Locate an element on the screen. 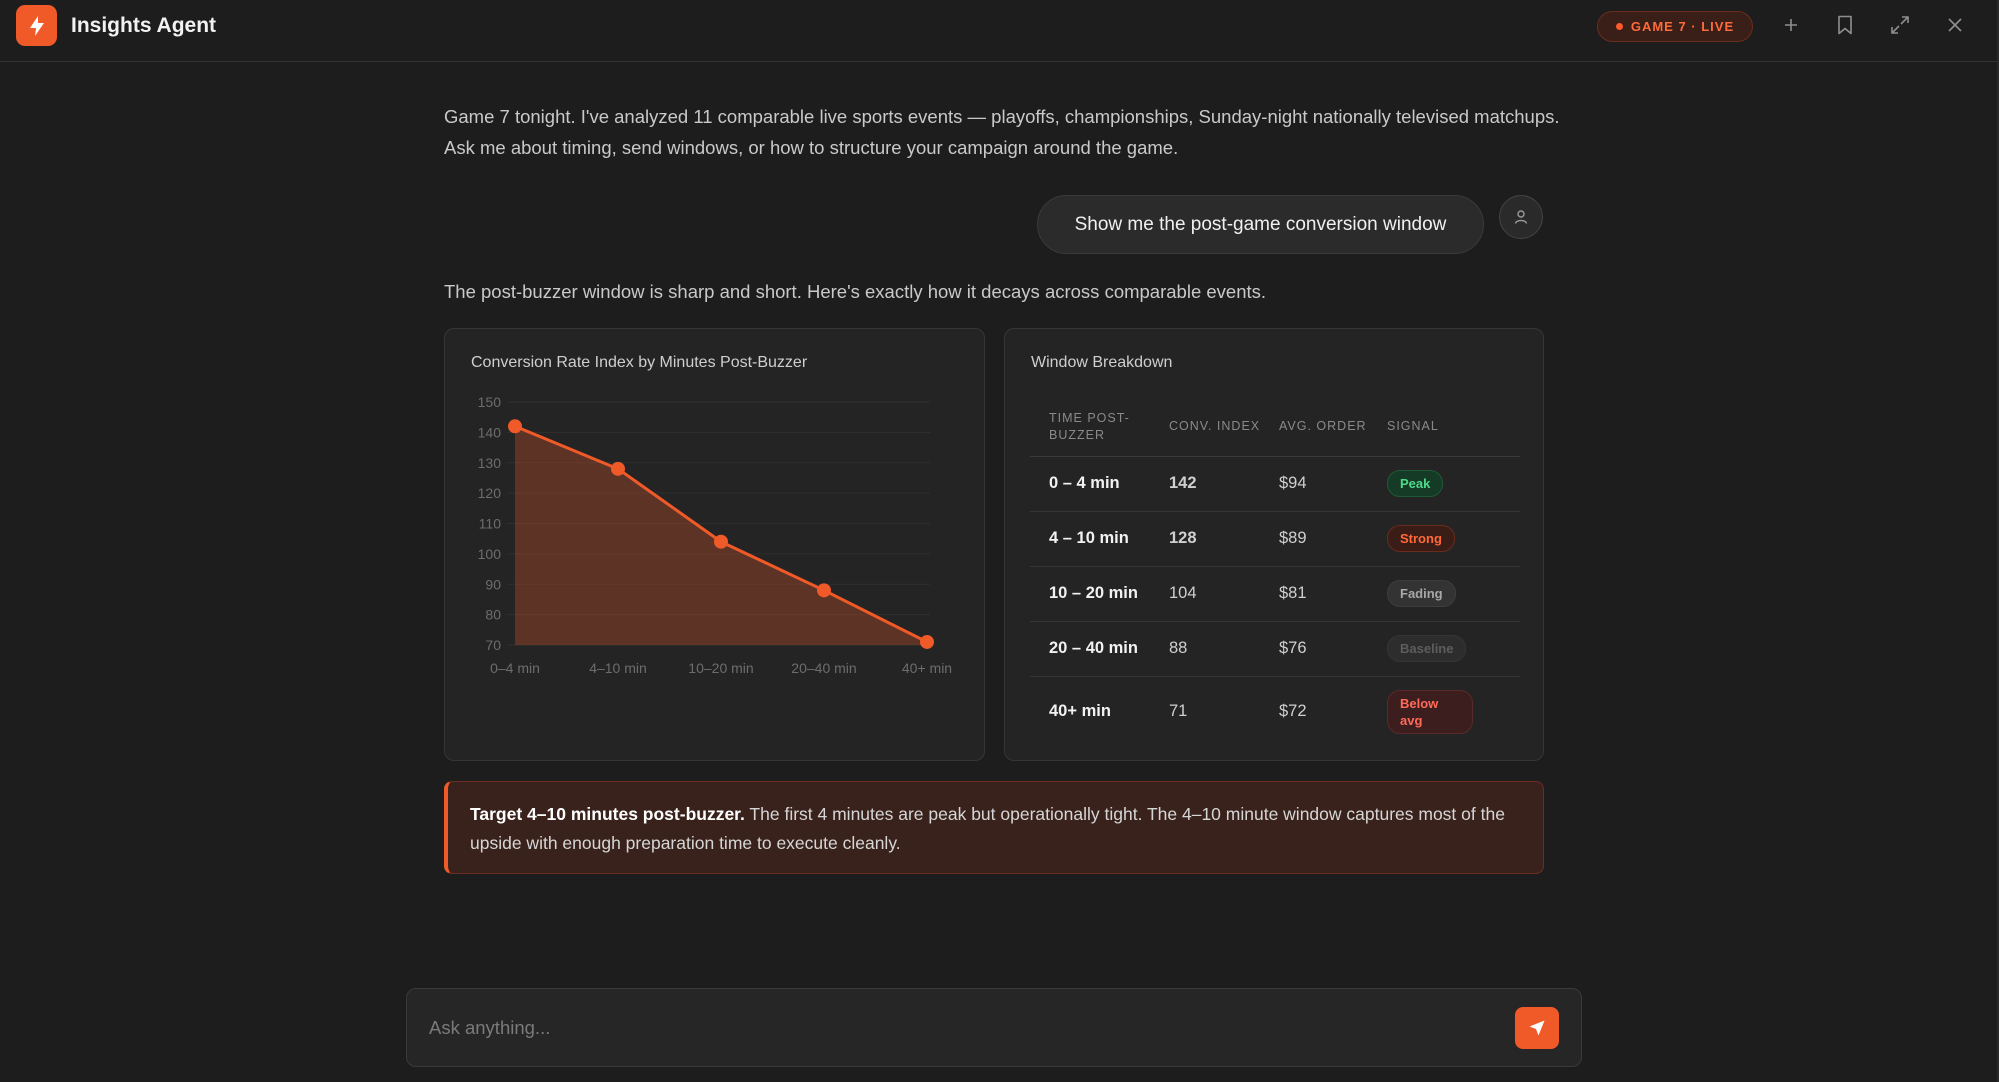 This screenshot has height=1082, width=1999. composer is located at coordinates (994, 1027).